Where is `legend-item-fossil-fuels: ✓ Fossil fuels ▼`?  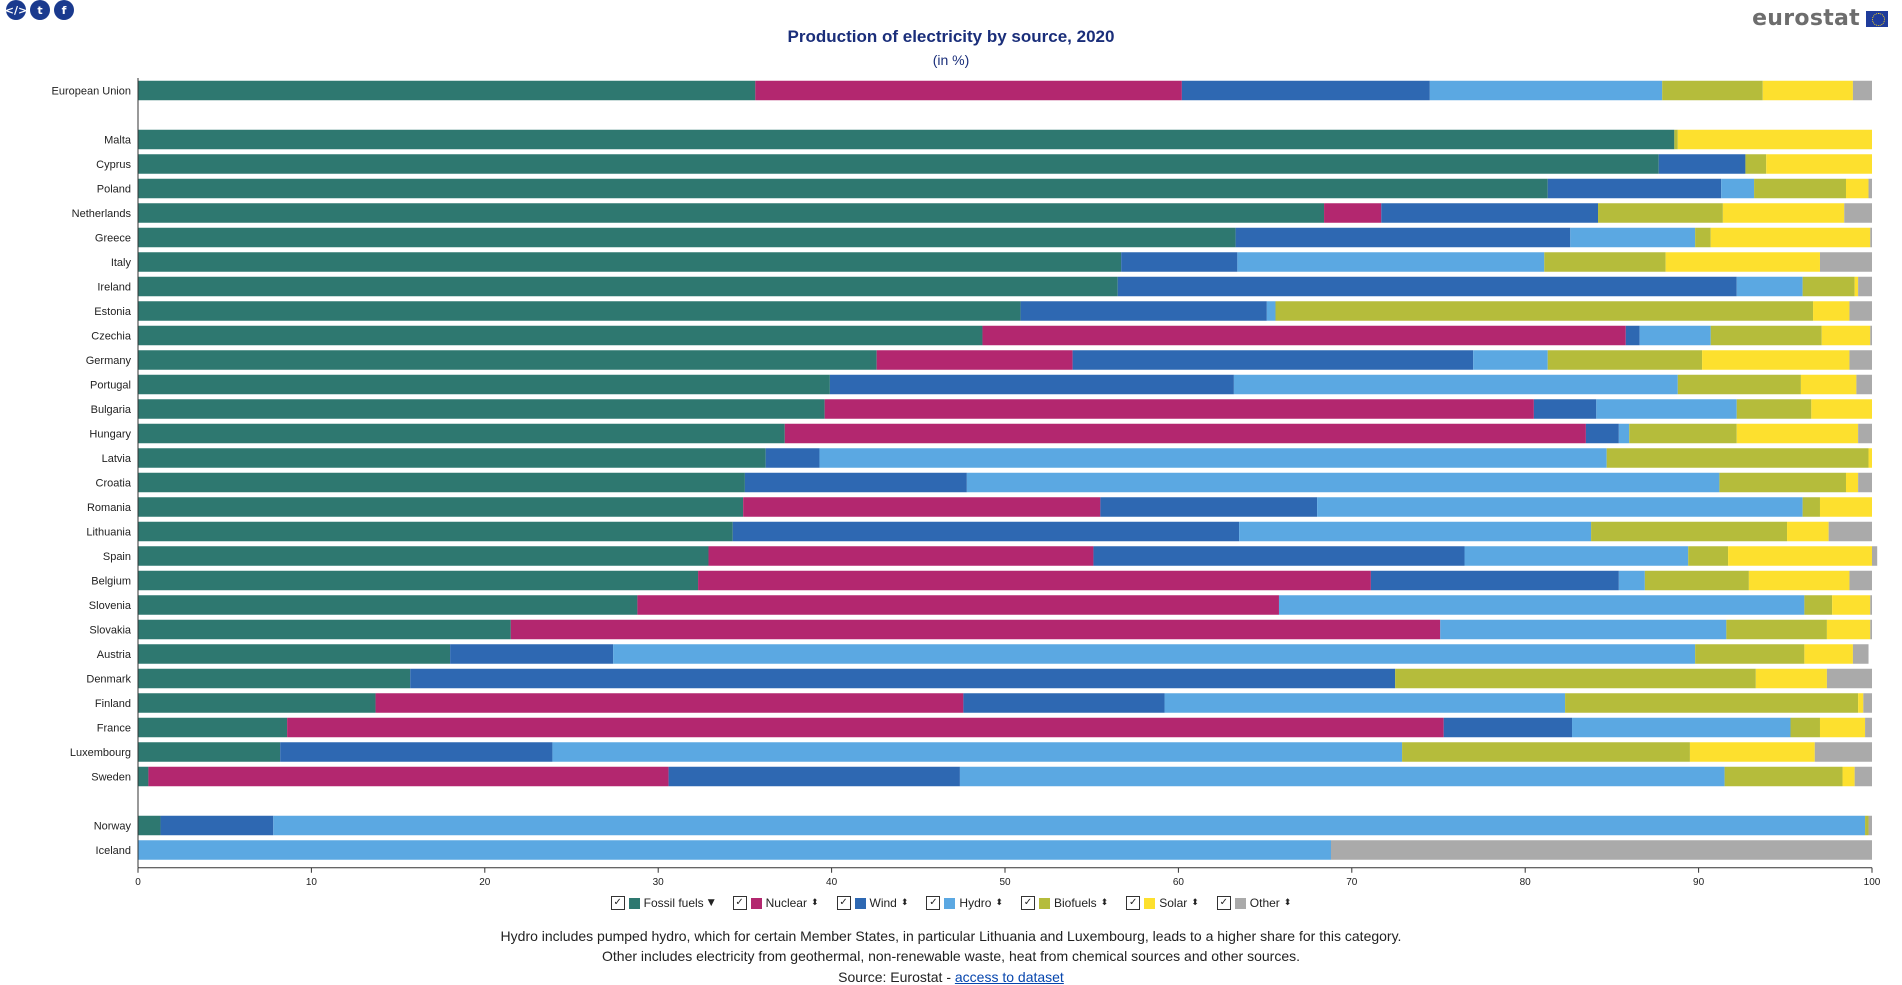
legend-item-fossil-fuels: ✓ Fossil fuels ▼ is located at coordinates (662, 903).